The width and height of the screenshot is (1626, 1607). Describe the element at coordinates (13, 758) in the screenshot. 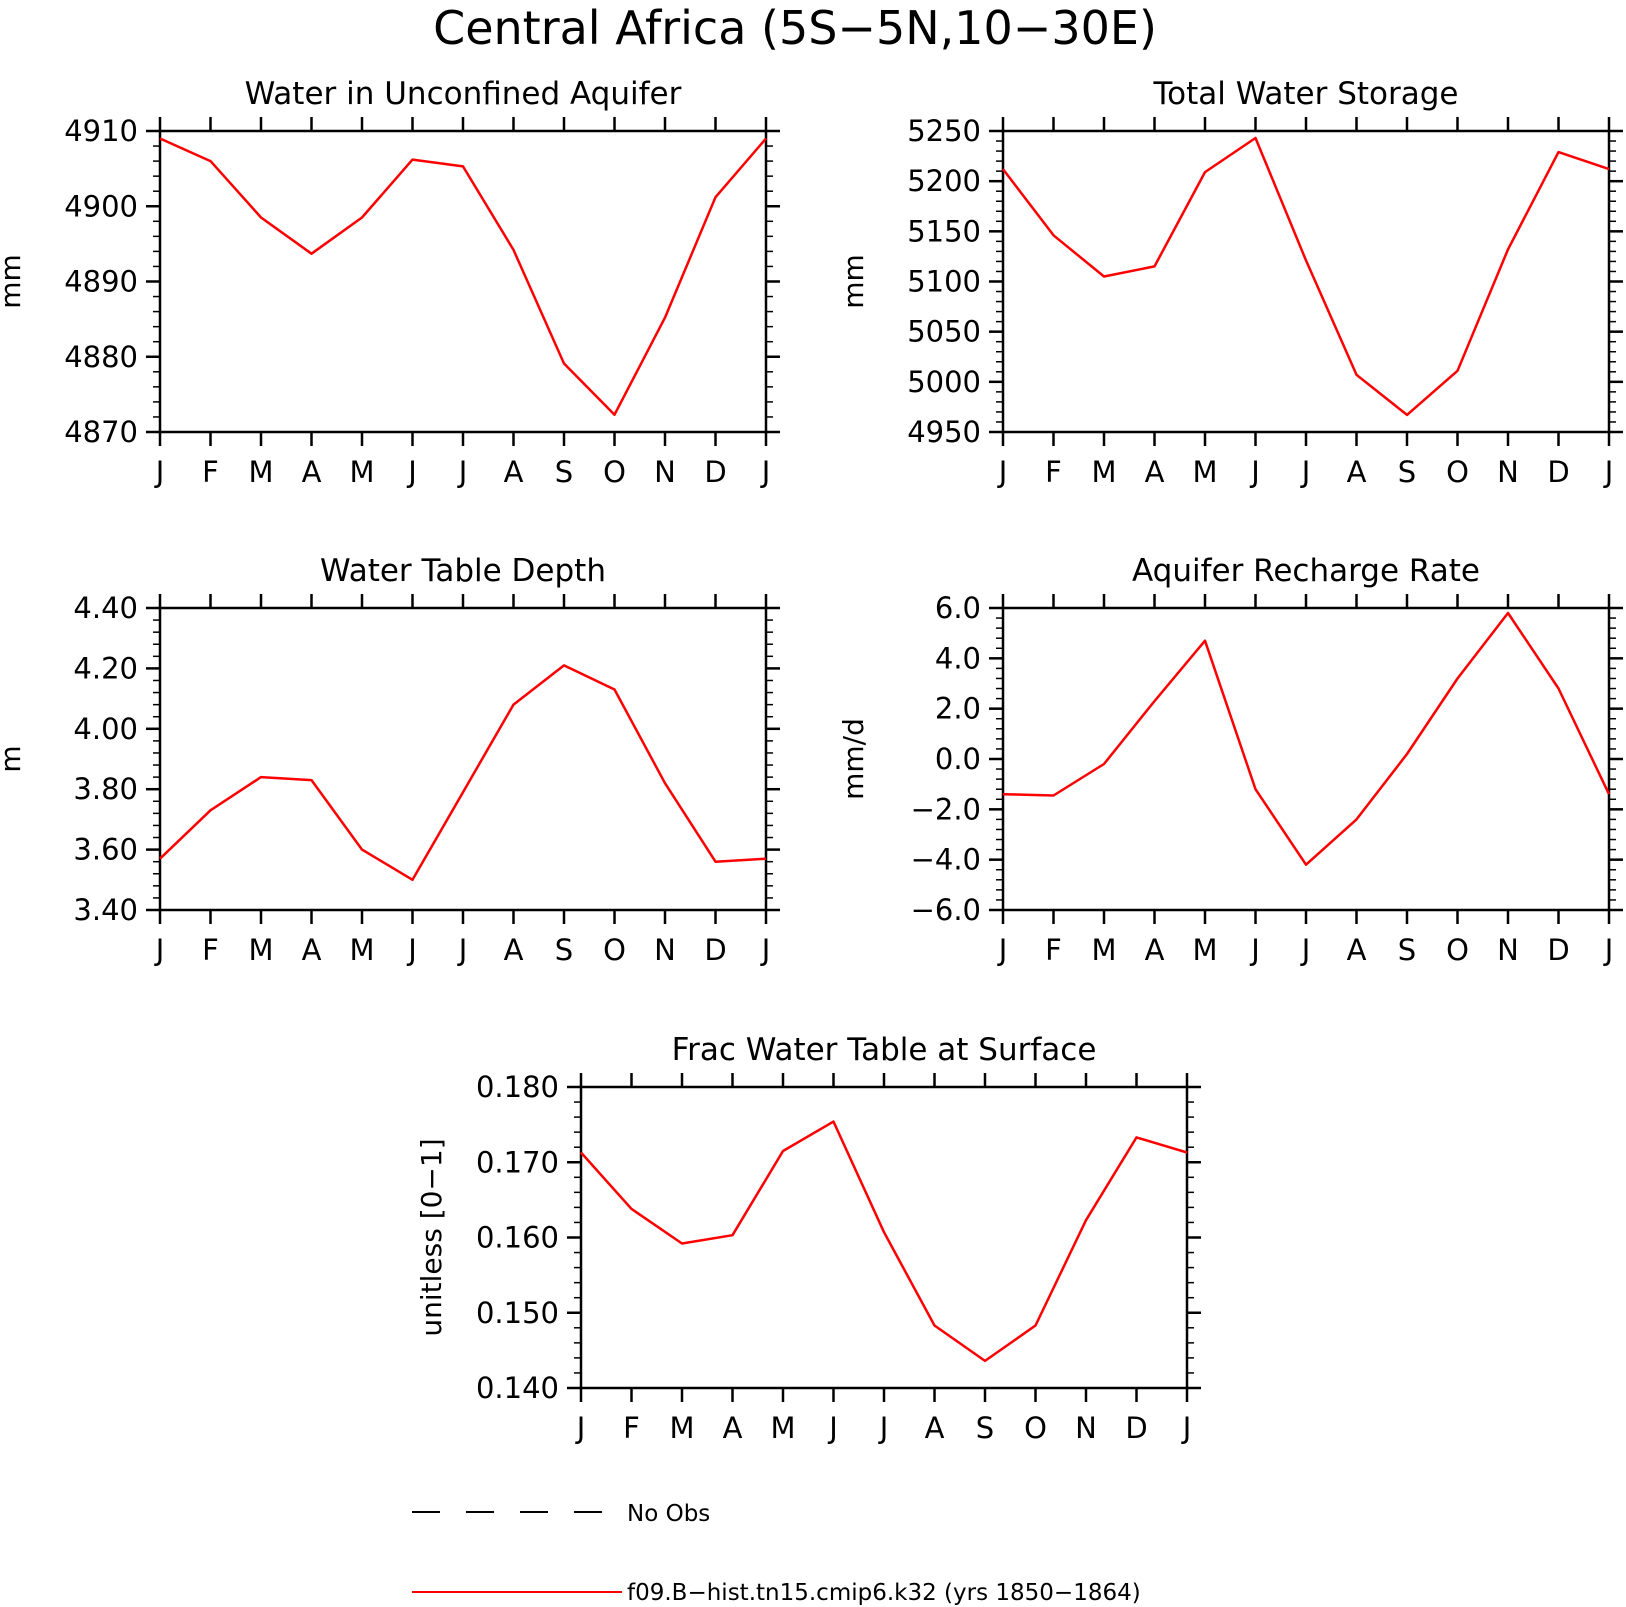

I see `y-axis-label: m` at that location.